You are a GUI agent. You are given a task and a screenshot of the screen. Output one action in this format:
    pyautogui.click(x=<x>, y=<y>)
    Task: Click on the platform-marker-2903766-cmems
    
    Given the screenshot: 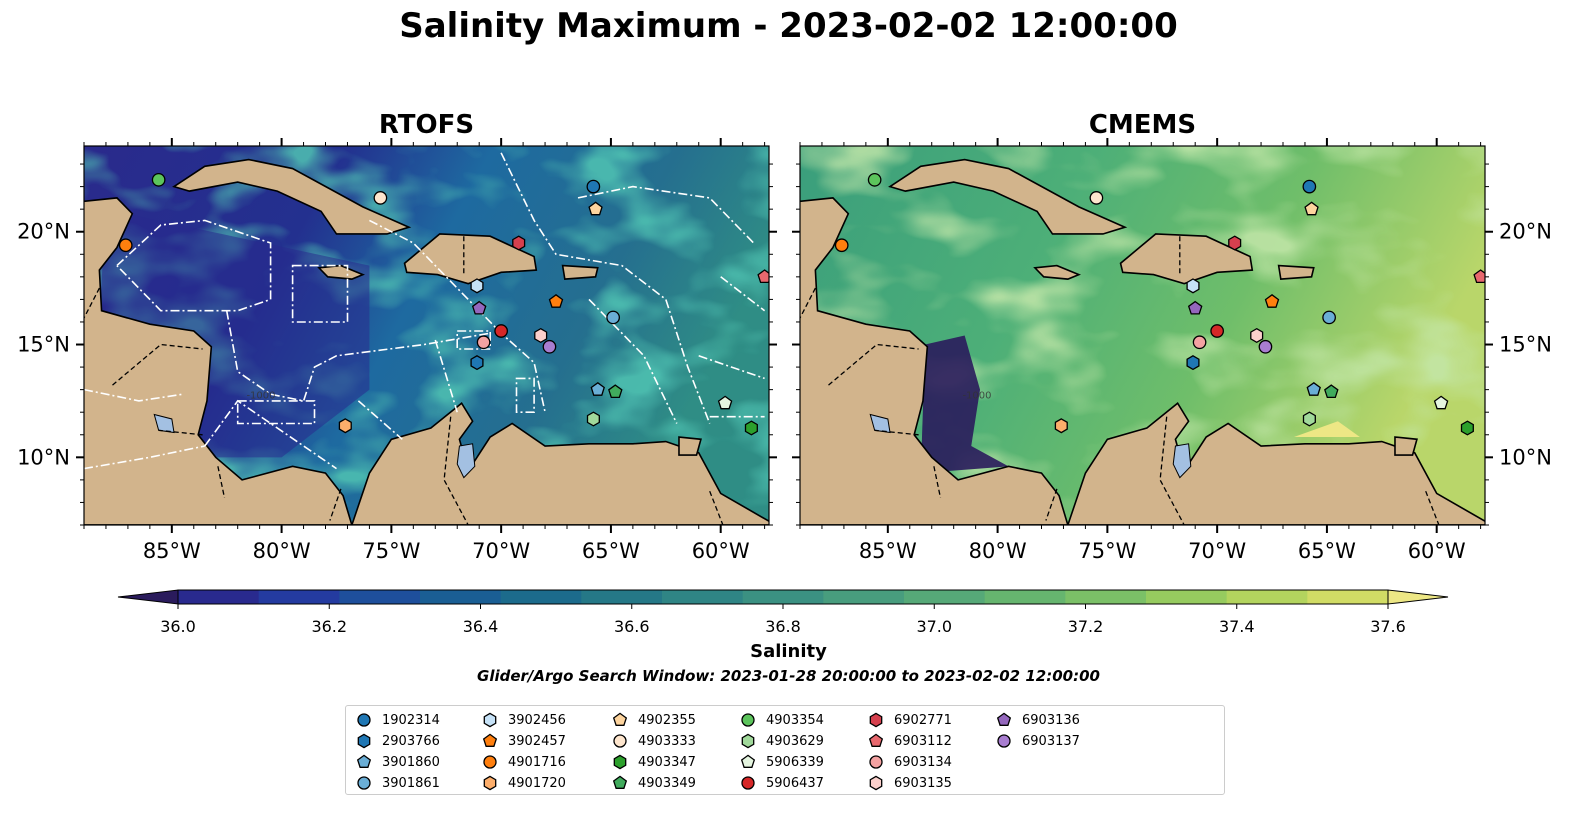 What is the action you would take?
    pyautogui.click(x=1193, y=363)
    